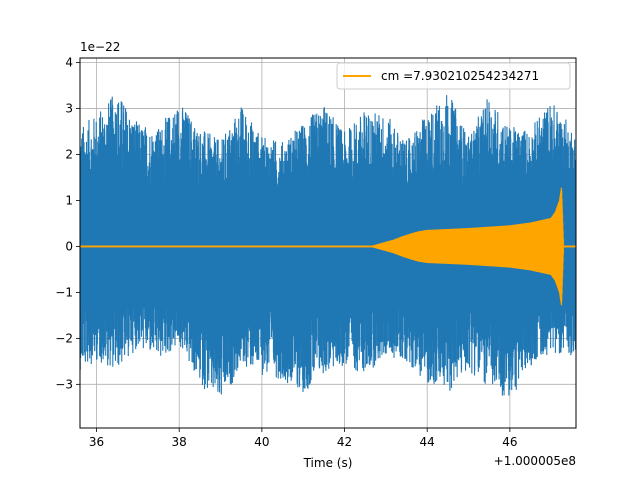 This screenshot has width=640, height=480. Describe the element at coordinates (344, 442) in the screenshot. I see `x-tick-label: 42` at that location.